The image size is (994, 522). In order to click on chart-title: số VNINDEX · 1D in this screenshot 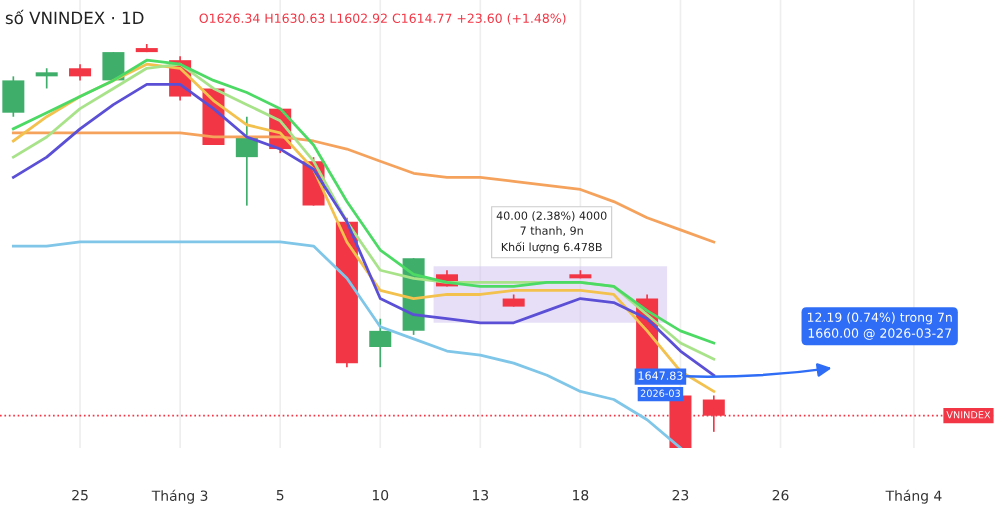, I will do `click(74, 17)`.